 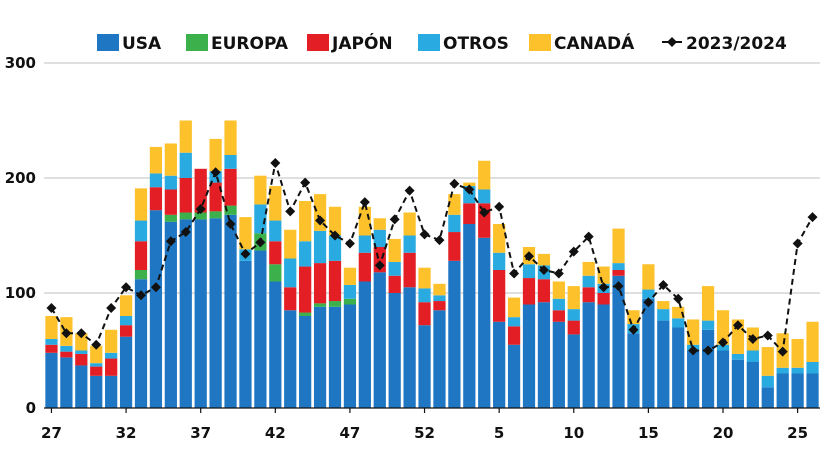 I want to click on legend-item-jap-n: JAPÓN, so click(x=350, y=43).